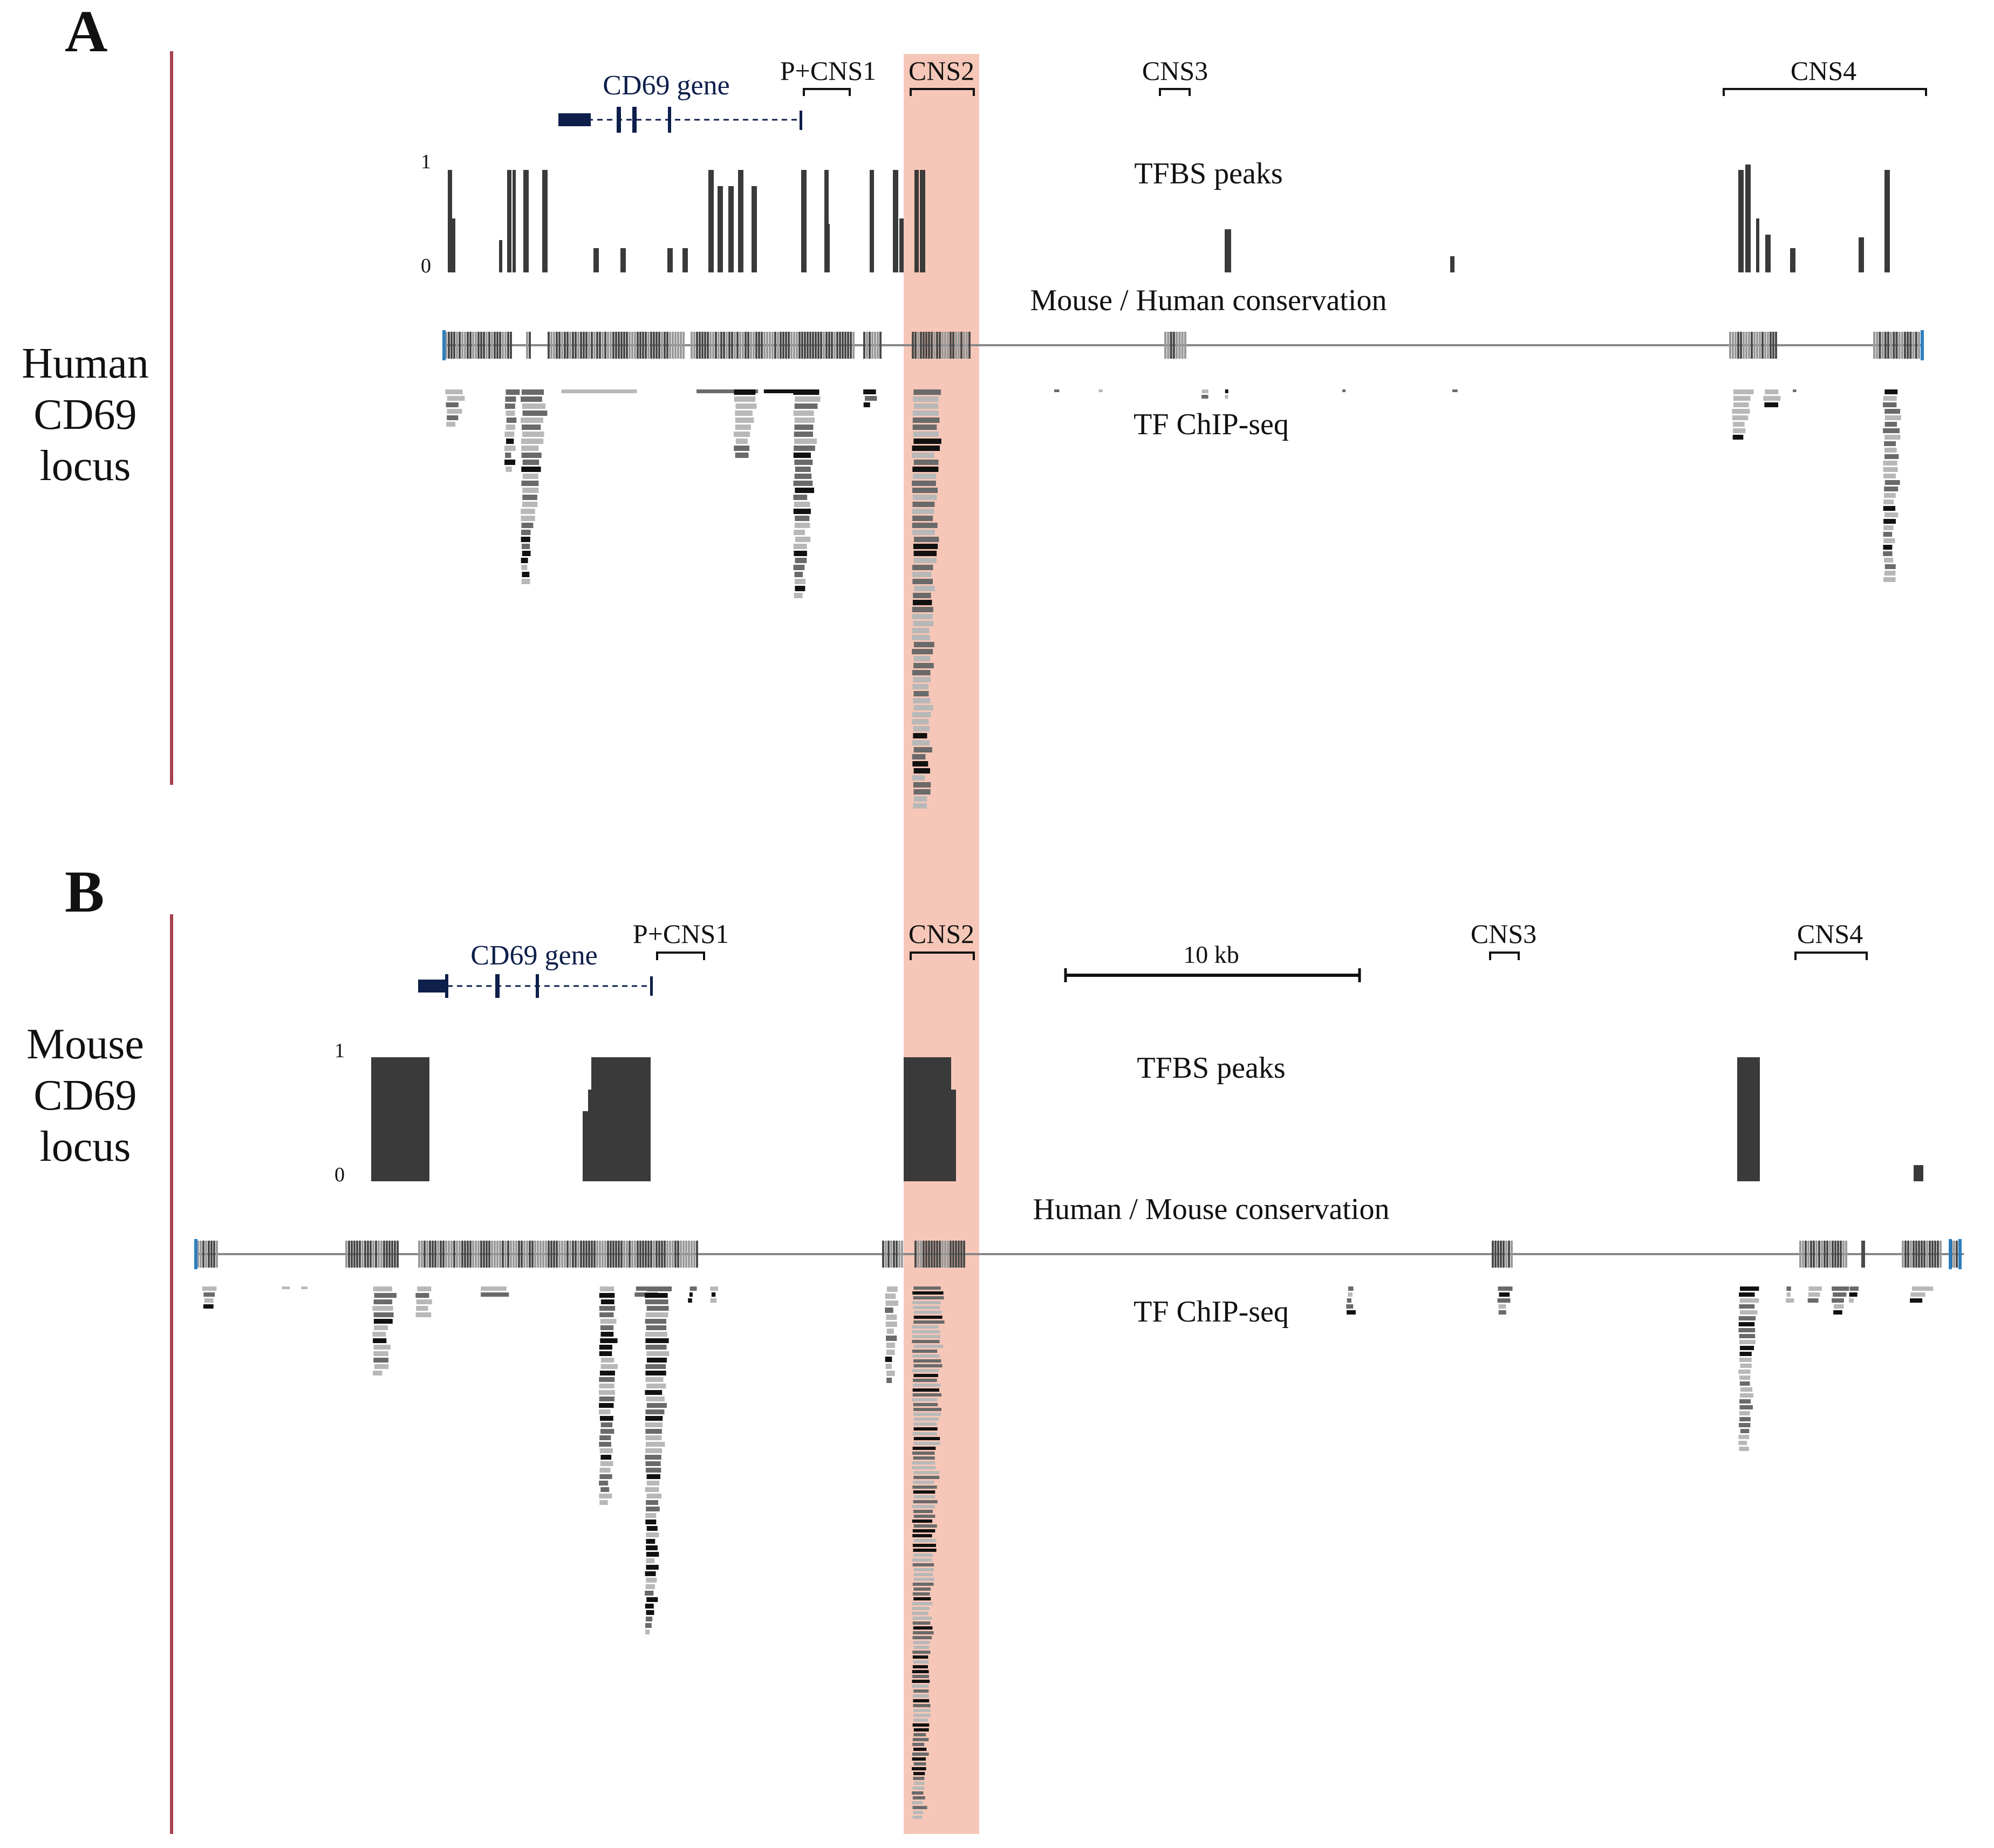  What do you see at coordinates (1922, 345) in the screenshot?
I see `conservation-end-marker` at bounding box center [1922, 345].